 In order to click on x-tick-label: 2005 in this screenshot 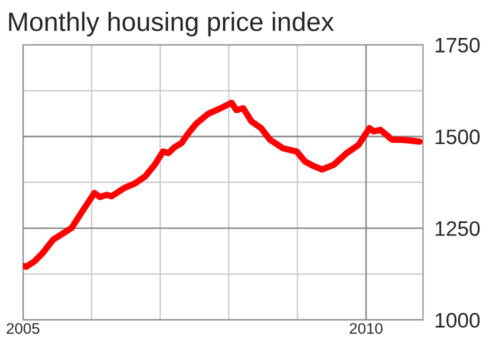, I will do `click(23, 328)`.